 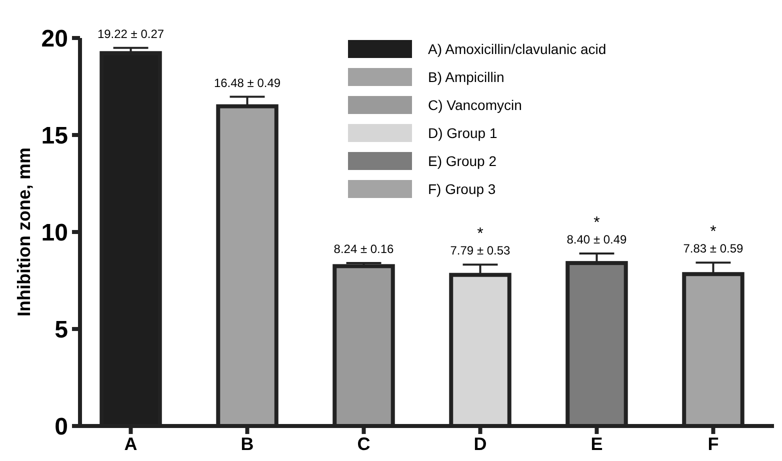 I want to click on x-tick-label: E, so click(x=596, y=444).